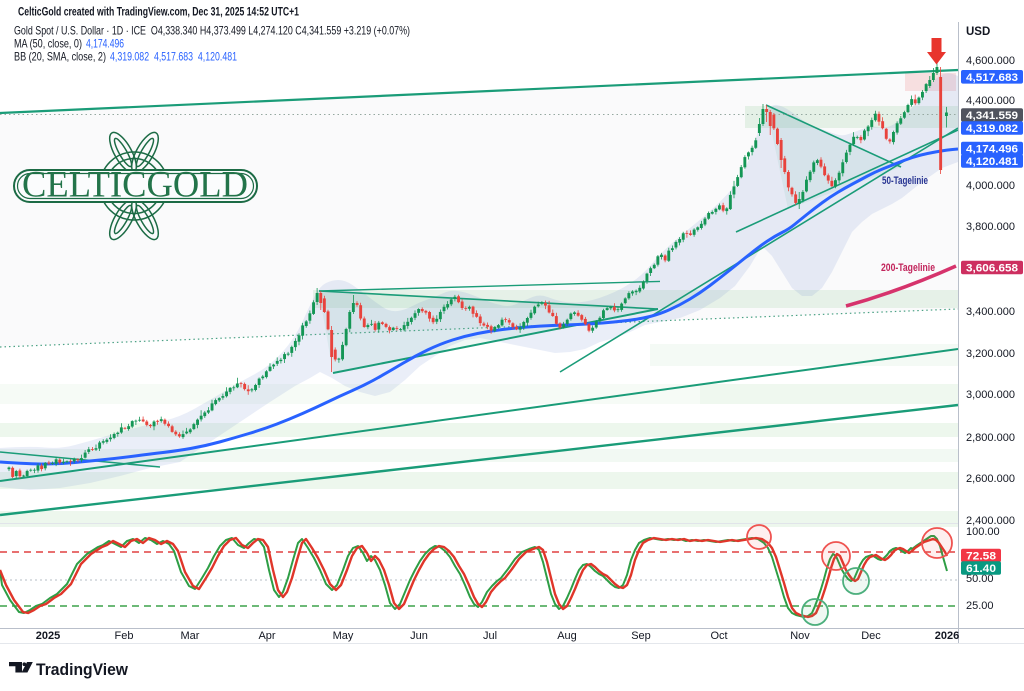 This screenshot has height=691, width=1024. What do you see at coordinates (992, 269) in the screenshot?
I see `svg-text: 3,606.658` at bounding box center [992, 269].